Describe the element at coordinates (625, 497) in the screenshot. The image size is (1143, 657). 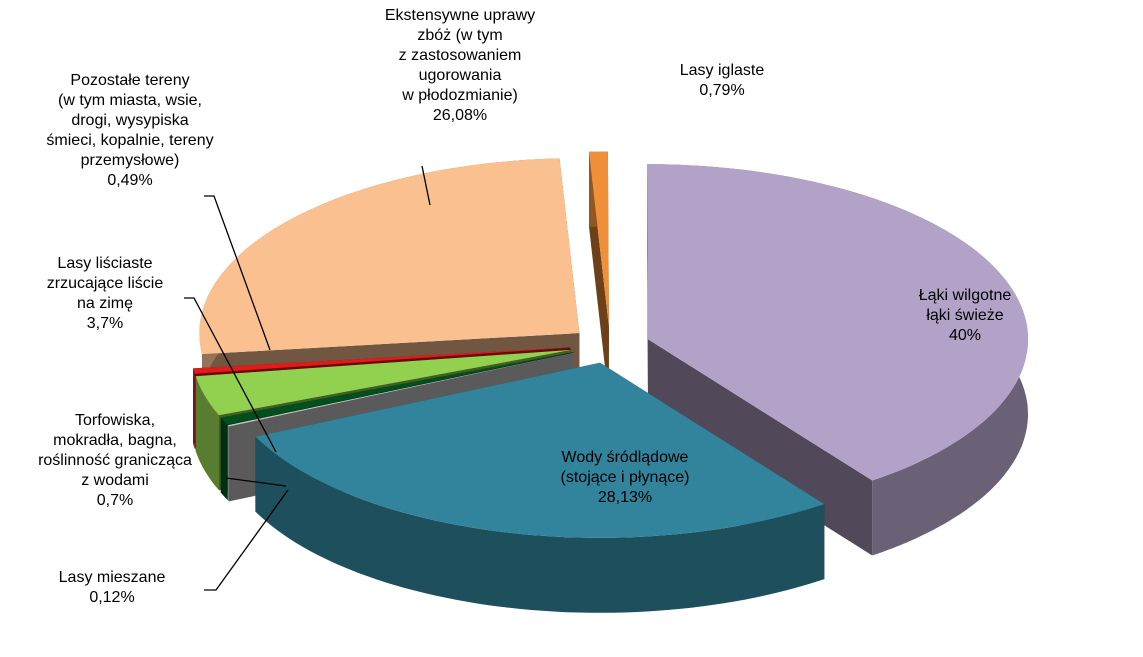
I see `value-label: 28,13%` at that location.